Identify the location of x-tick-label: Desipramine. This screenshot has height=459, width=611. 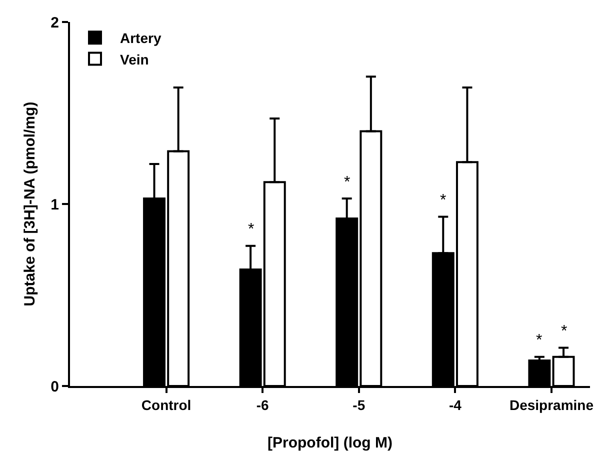
(551, 404).